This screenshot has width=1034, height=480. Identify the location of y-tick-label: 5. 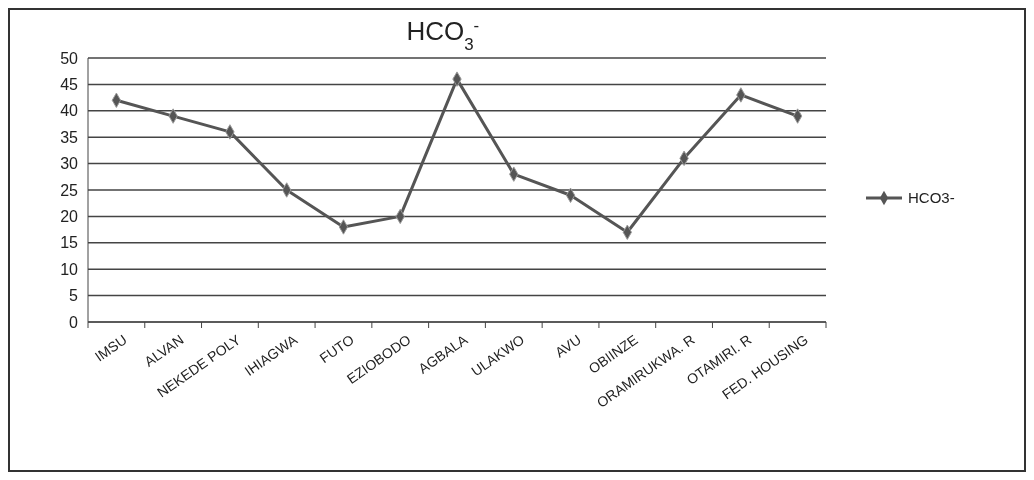
(74, 296).